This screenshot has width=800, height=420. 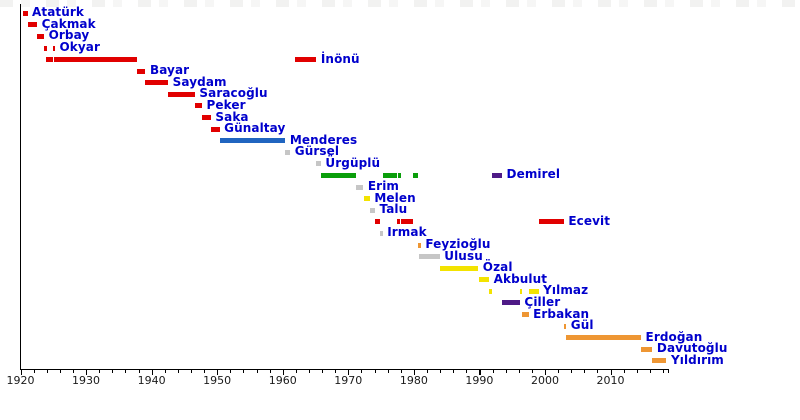 What do you see at coordinates (497, 267) in the screenshot?
I see `pm-name-label: Özal` at bounding box center [497, 267].